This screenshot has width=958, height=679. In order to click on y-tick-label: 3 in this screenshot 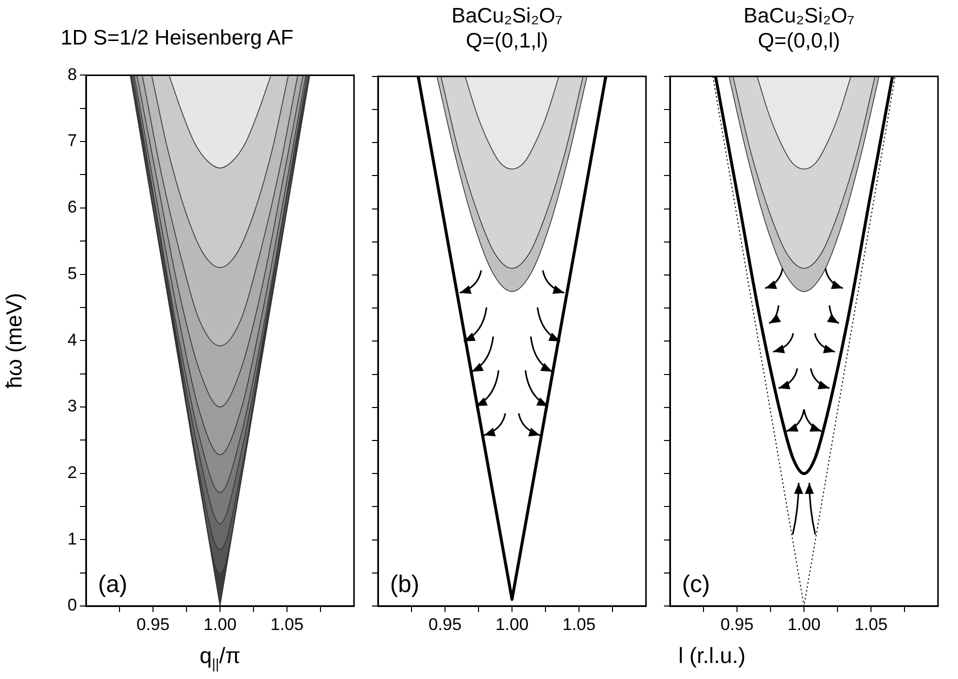, I will do `click(72, 406)`.